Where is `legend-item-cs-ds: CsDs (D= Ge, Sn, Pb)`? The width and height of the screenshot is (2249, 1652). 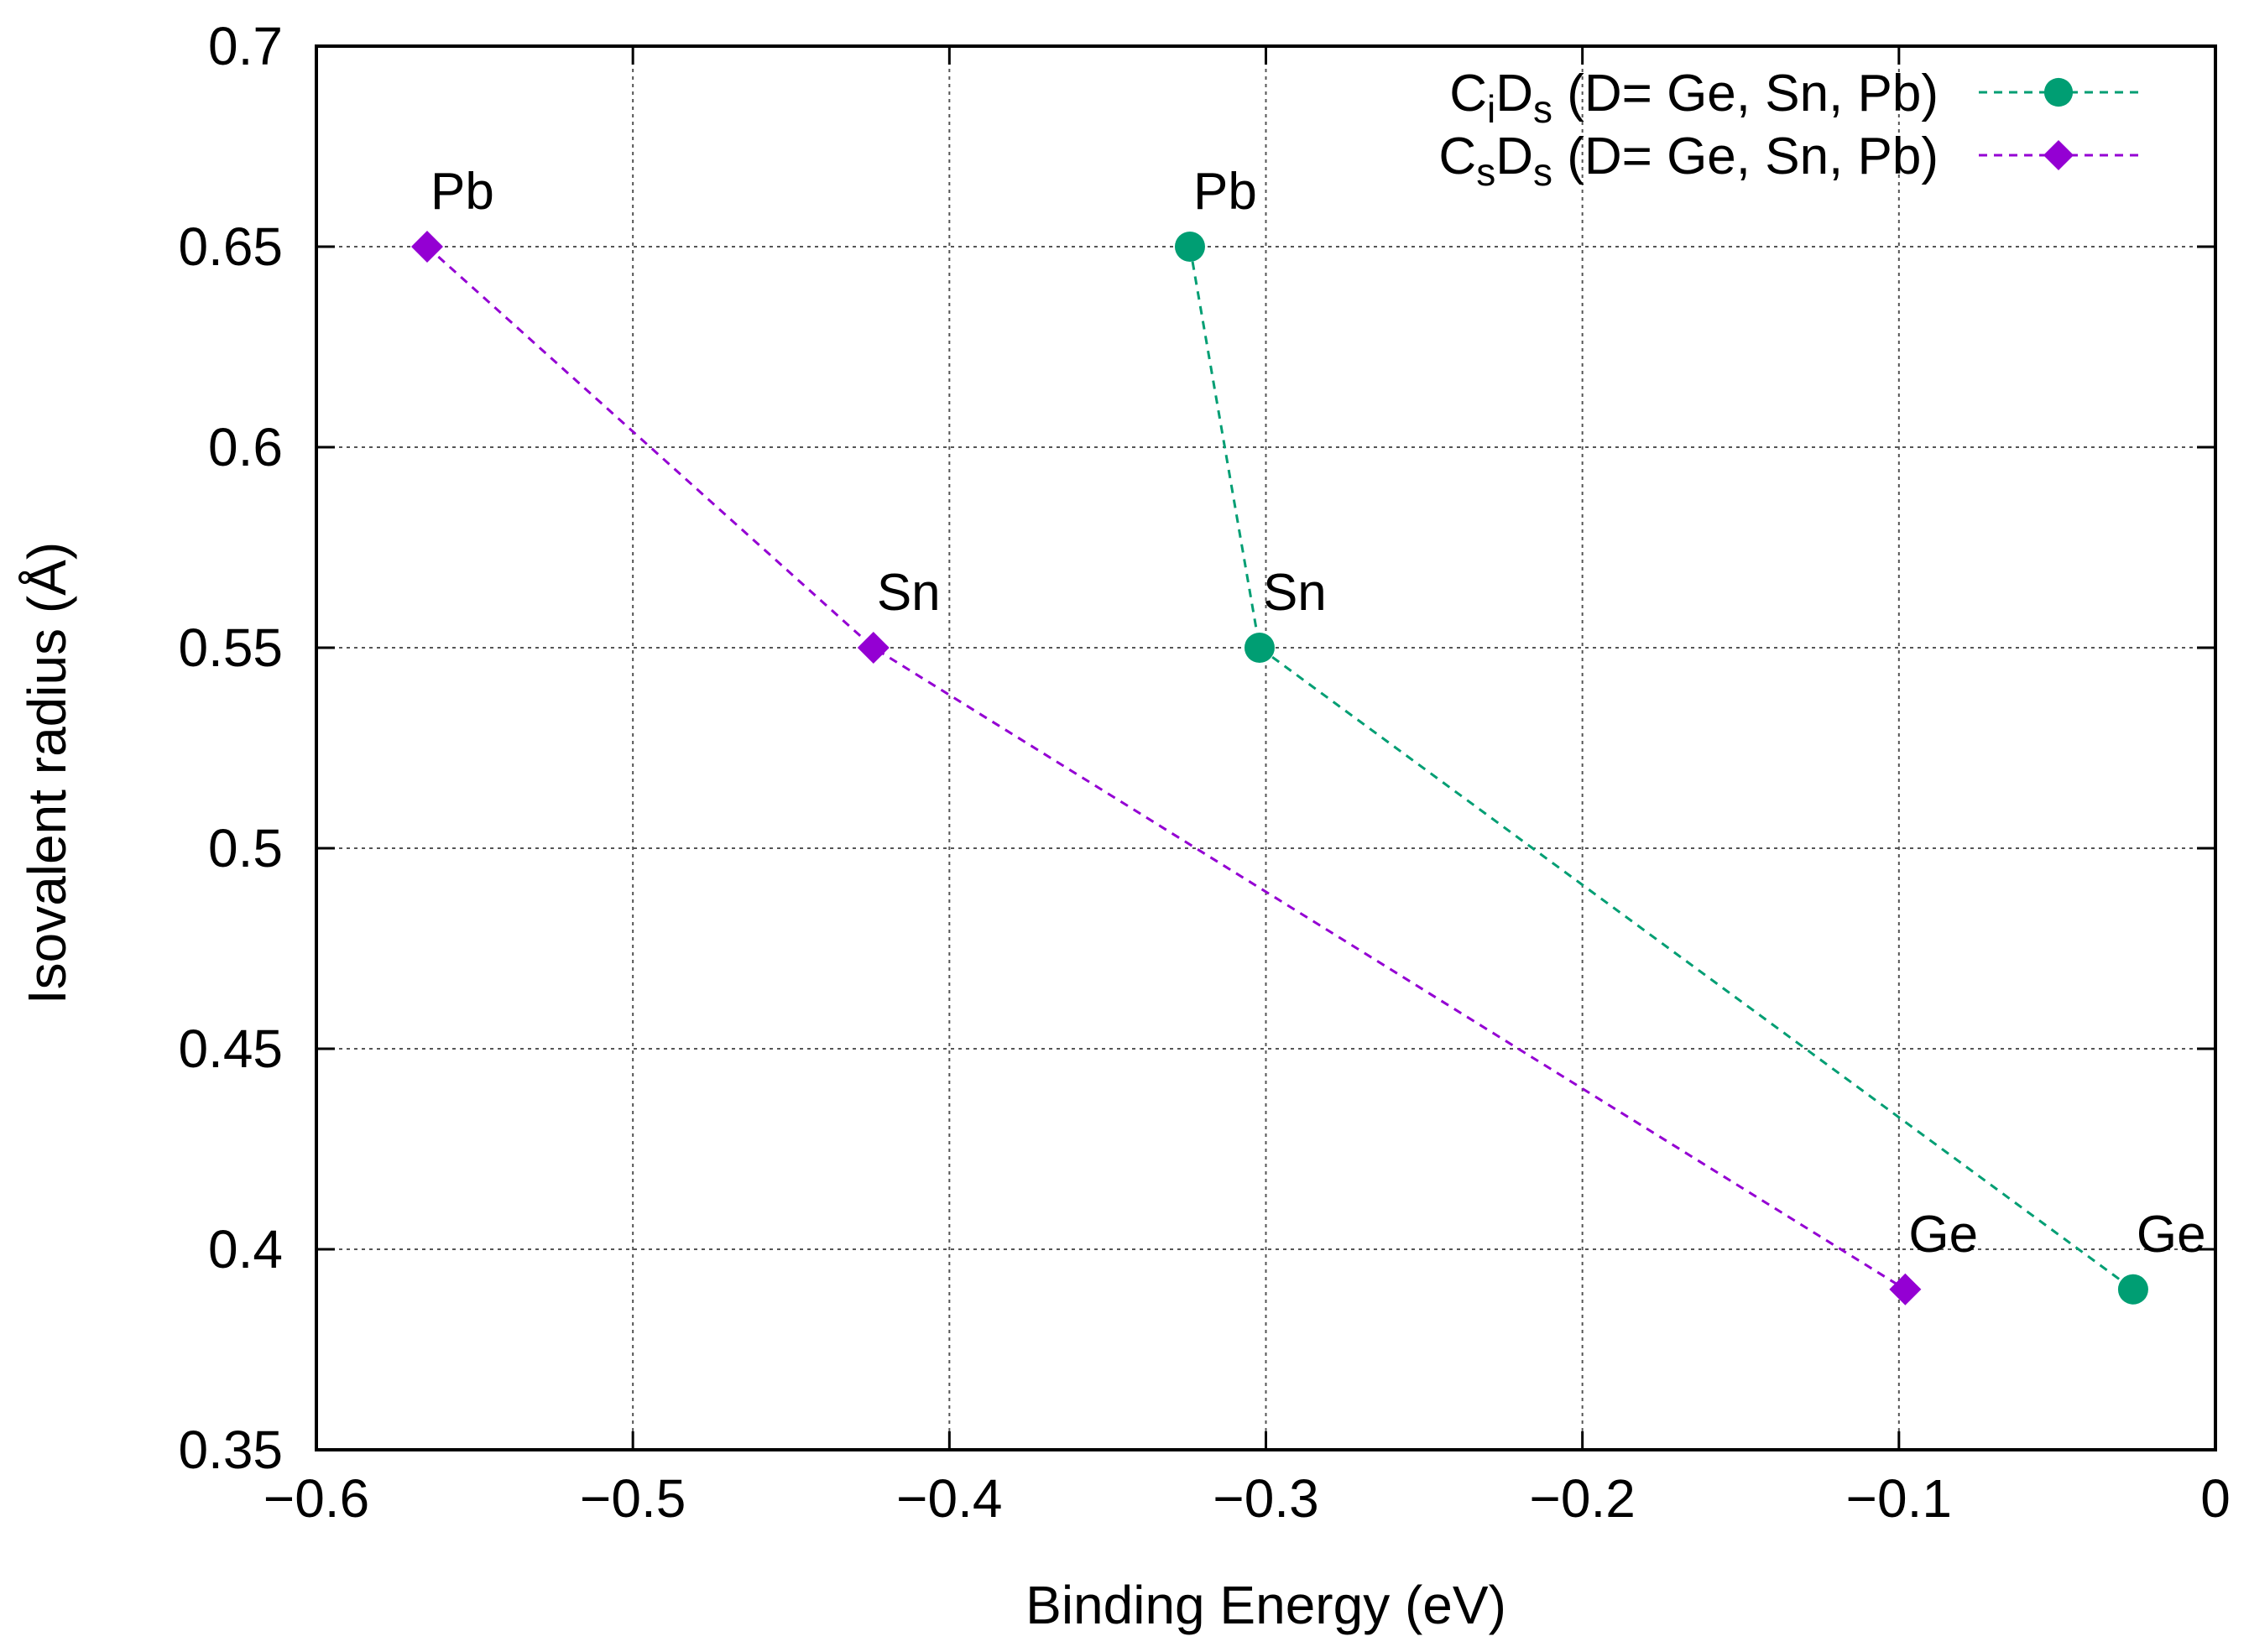
legend-item-cs-ds: CsDs (D= Ge, Sn, Pb) is located at coordinates (1788, 161).